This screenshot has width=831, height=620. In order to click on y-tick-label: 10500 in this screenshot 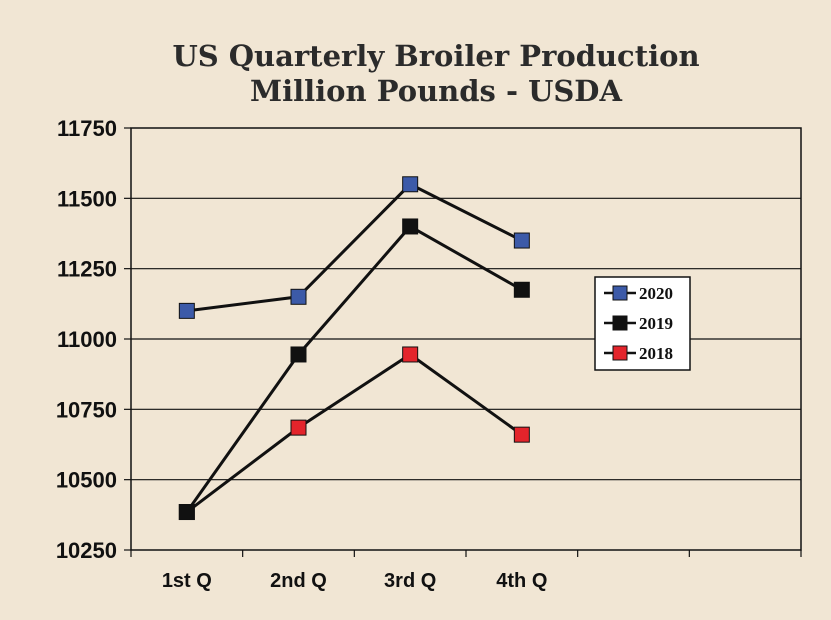, I will do `click(86, 480)`.